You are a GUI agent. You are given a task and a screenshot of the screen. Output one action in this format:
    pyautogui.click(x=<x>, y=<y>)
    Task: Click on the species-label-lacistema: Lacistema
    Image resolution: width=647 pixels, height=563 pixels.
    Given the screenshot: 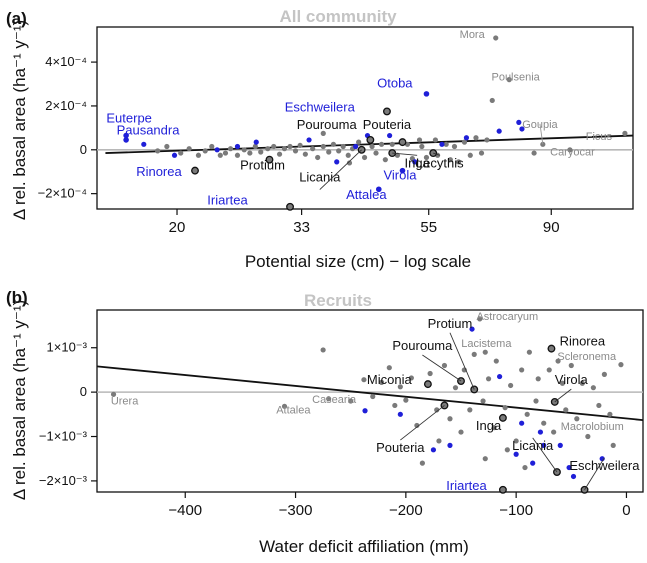 What is the action you would take?
    pyautogui.click(x=486, y=344)
    